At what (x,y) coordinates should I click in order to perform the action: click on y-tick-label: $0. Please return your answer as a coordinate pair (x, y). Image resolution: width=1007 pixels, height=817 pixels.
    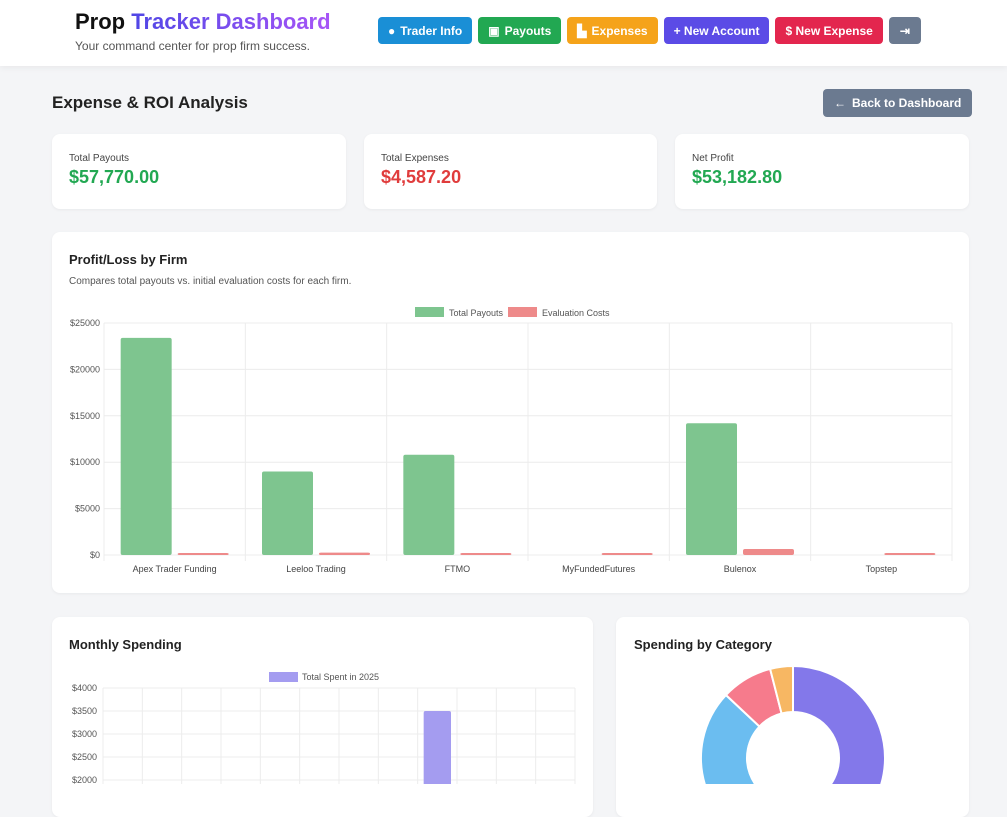
    Looking at the image, I should click on (95, 555).